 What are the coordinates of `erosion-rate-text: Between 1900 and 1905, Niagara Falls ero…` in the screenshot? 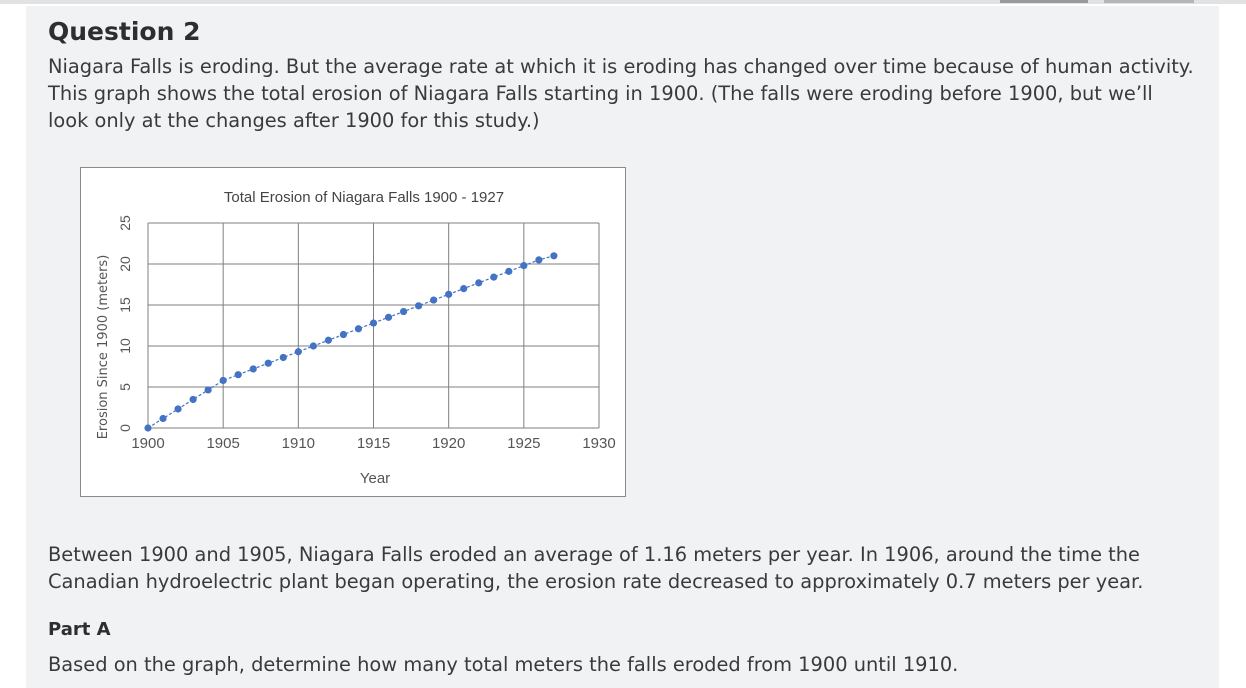 It's located at (596, 568).